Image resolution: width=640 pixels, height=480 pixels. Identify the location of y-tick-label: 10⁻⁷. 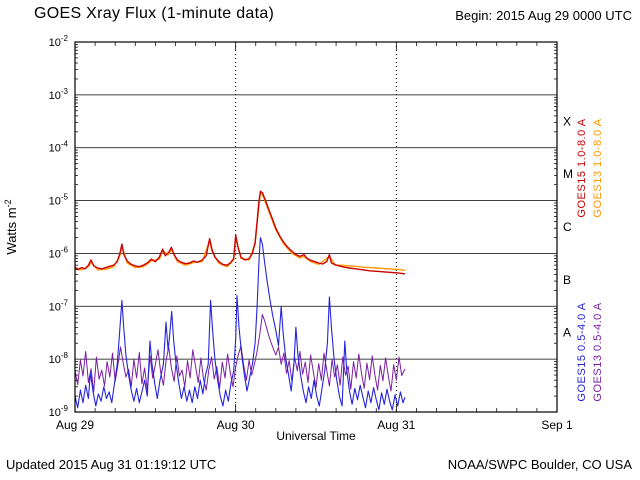
(59, 305).